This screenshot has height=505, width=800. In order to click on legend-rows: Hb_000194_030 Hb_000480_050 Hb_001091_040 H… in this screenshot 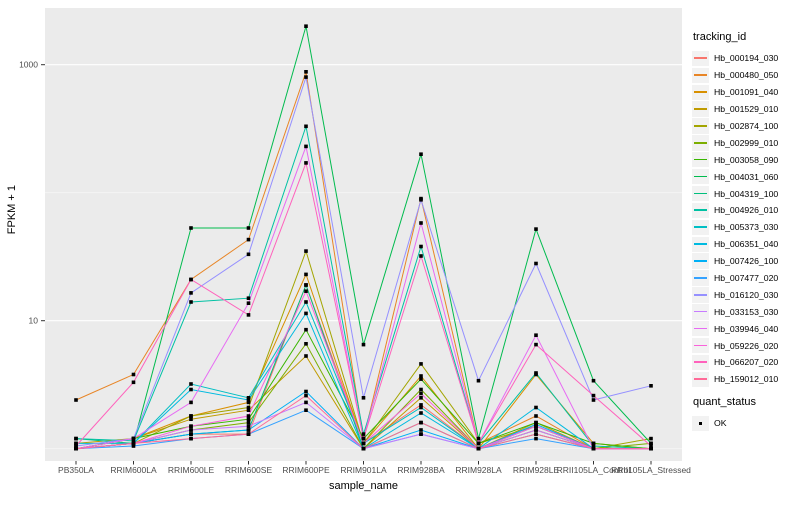, I will do `click(745, 219)`.